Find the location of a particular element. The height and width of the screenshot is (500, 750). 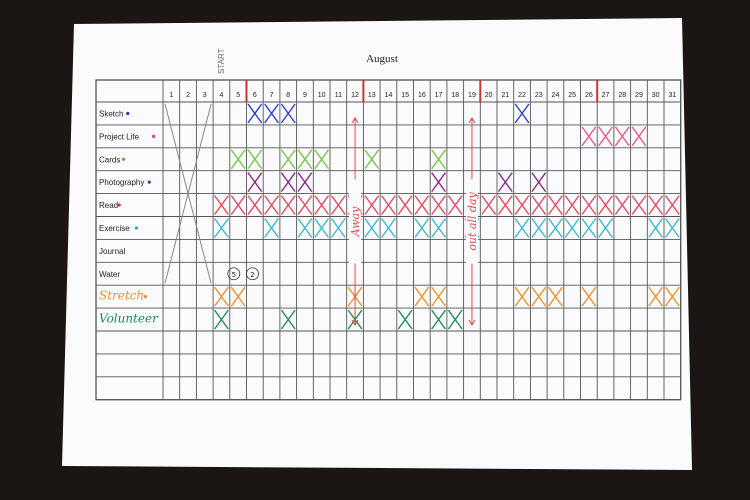

handwritten-notes: 5 2 Away out all day is located at coordinates (353, 221).